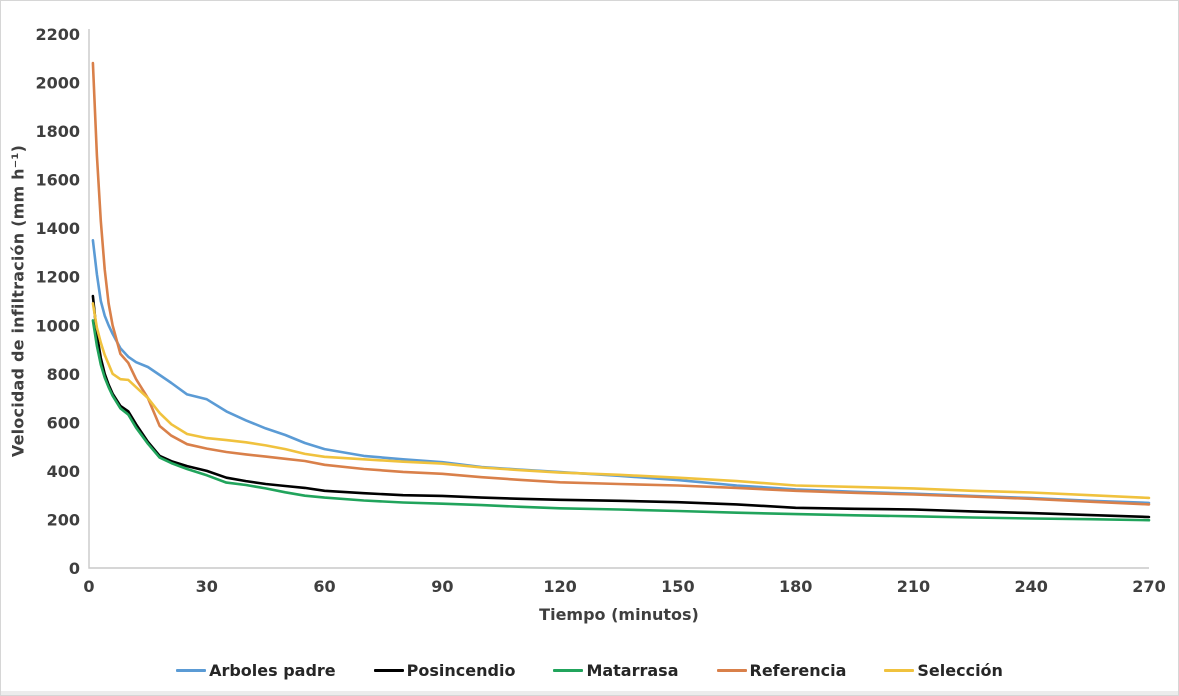 The height and width of the screenshot is (696, 1179). I want to click on legend-label-arboles-padre: Arboles padre, so click(272, 670).